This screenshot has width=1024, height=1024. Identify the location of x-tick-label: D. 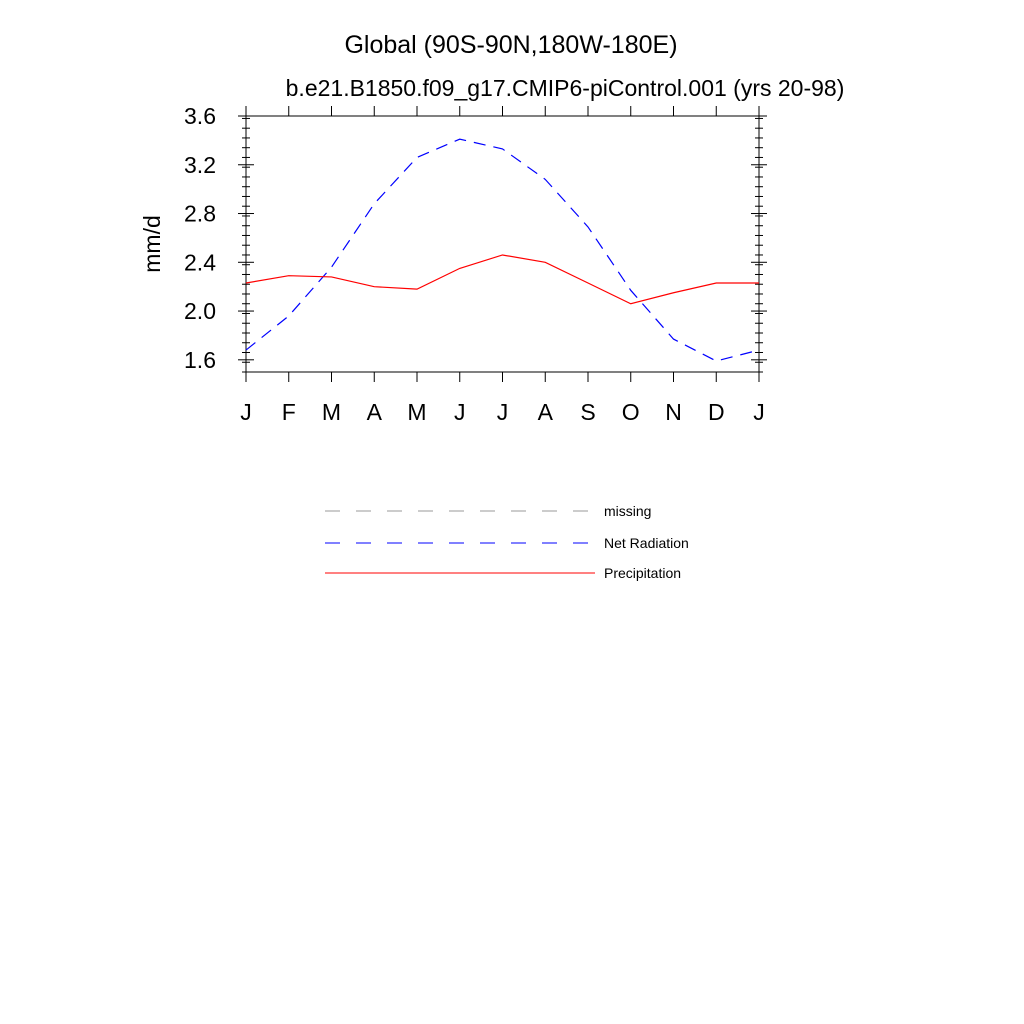
(716, 412).